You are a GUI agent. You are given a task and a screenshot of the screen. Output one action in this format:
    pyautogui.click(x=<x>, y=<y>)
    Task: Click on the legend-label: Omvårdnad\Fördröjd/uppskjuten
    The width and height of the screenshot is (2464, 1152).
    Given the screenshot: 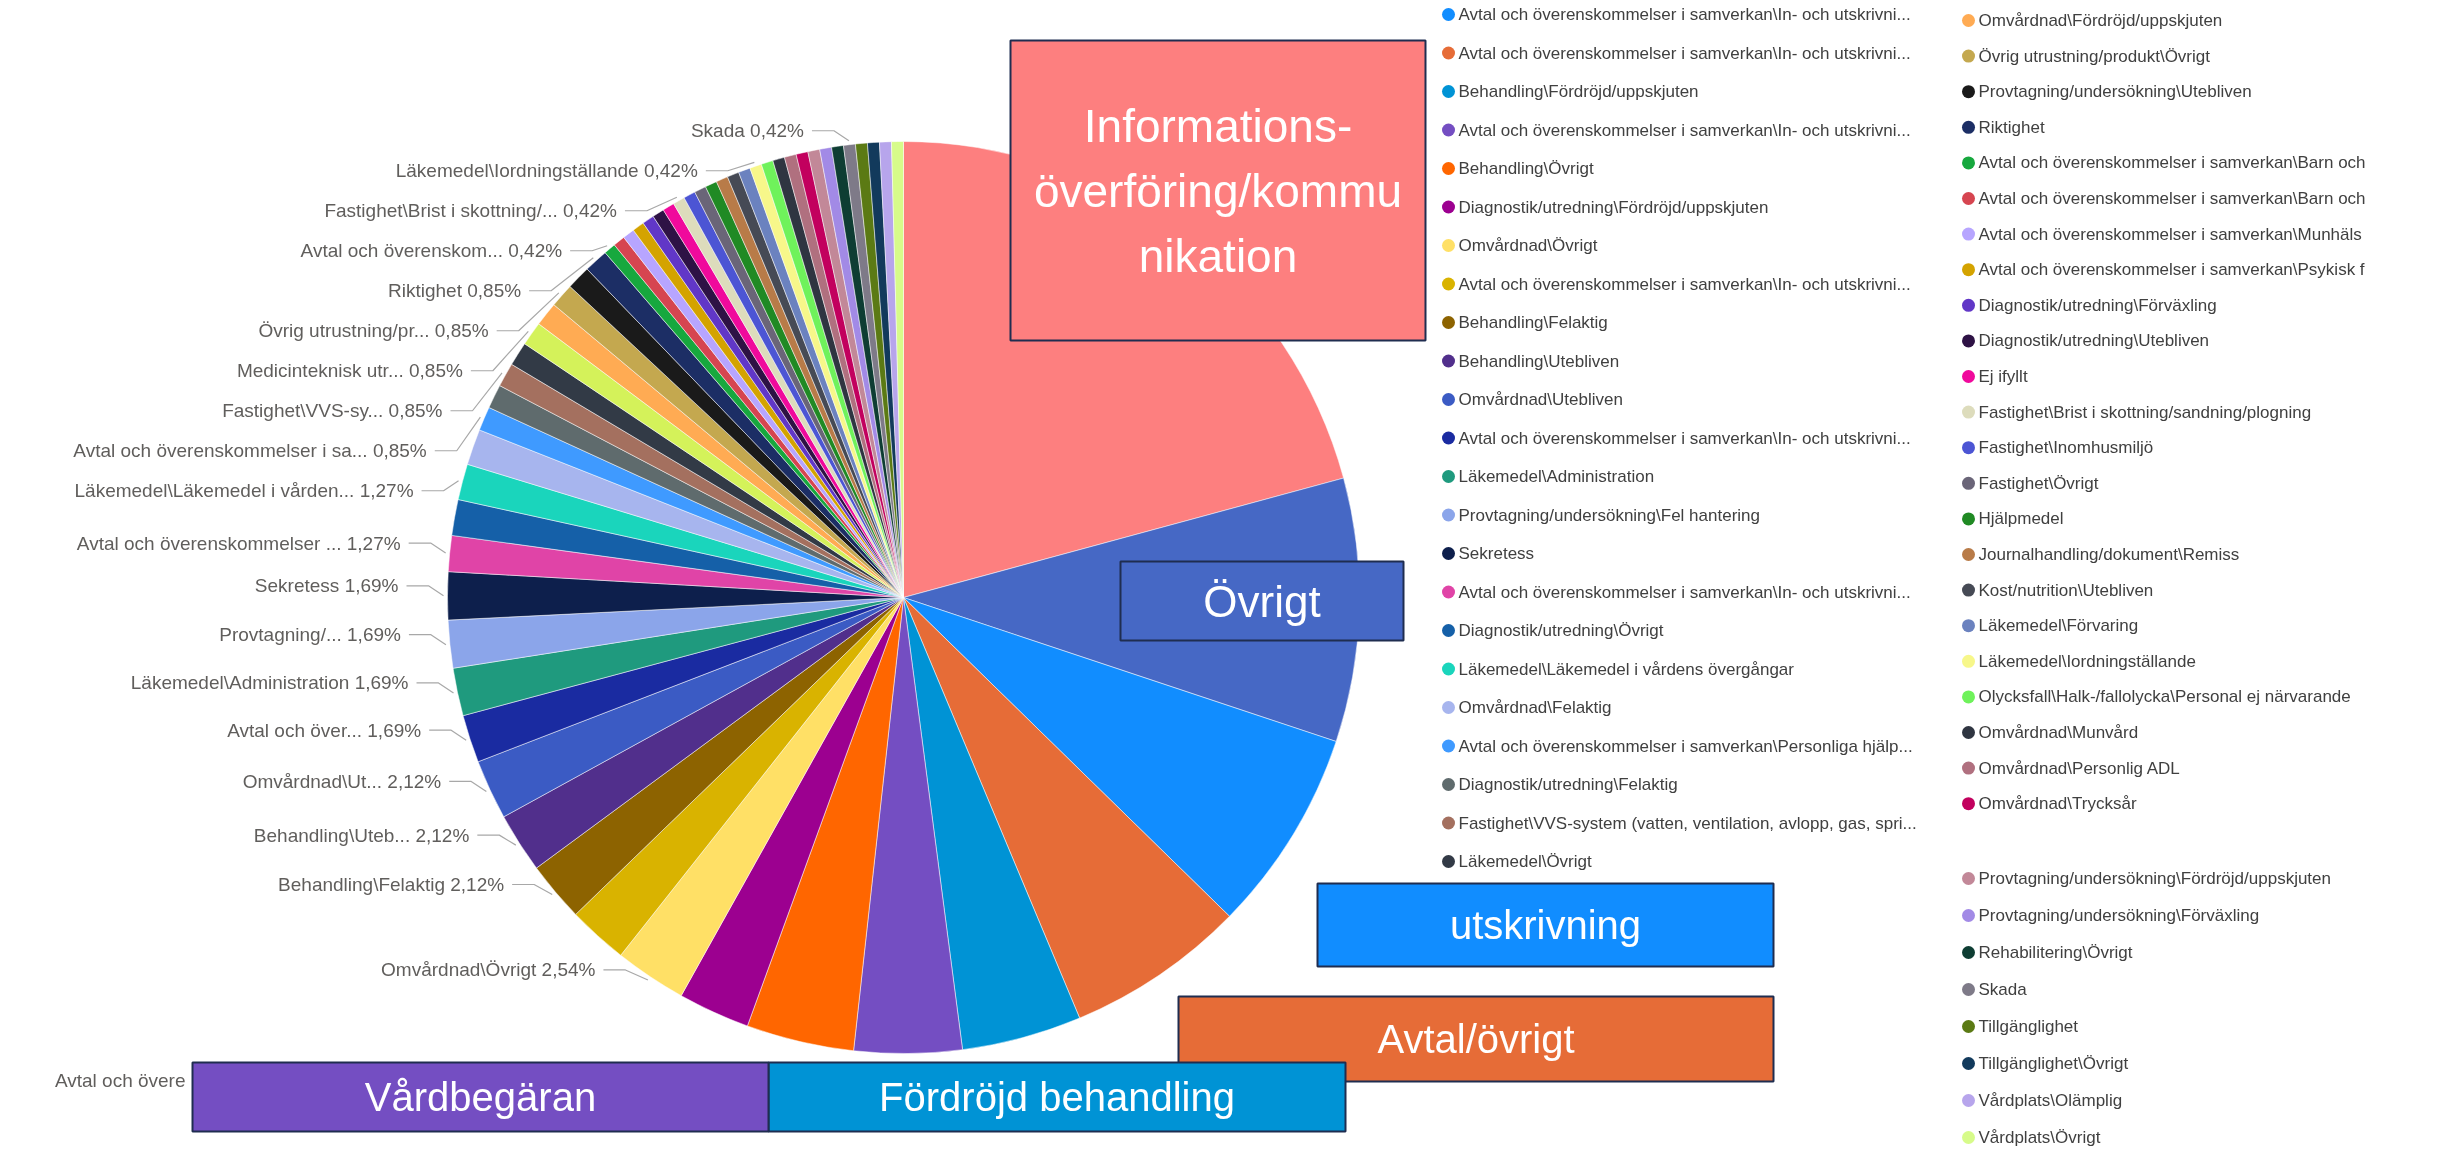 What is the action you would take?
    pyautogui.click(x=2100, y=20)
    